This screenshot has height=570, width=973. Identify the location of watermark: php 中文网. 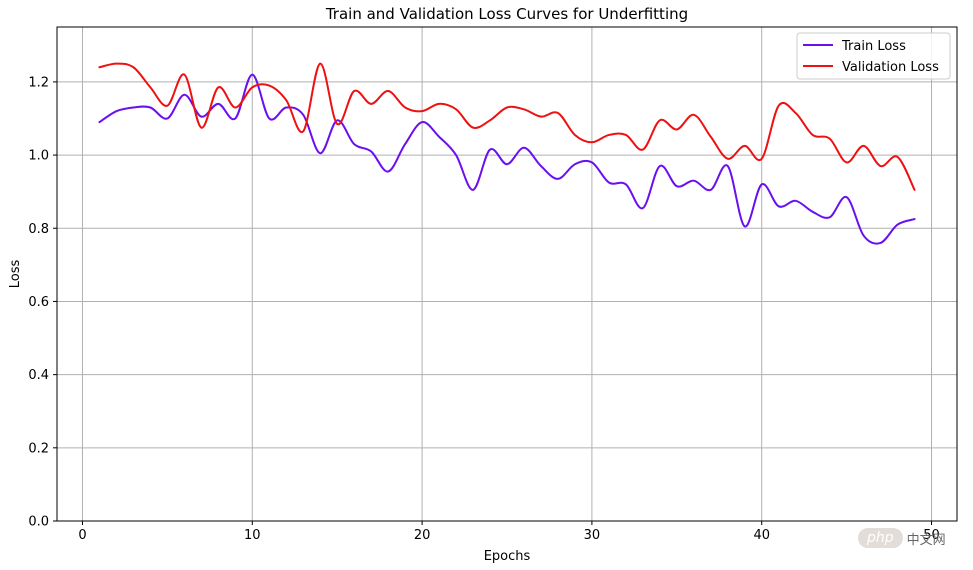
(902, 538).